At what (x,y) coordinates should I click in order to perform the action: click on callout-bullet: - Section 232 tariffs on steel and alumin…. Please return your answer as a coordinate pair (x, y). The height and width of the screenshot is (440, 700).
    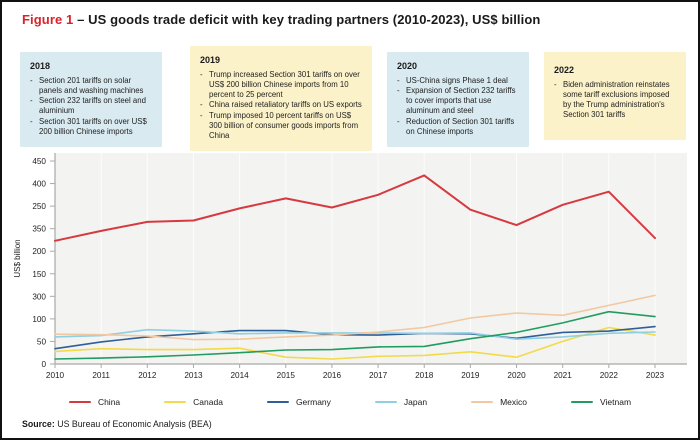
    Looking at the image, I should click on (91, 106).